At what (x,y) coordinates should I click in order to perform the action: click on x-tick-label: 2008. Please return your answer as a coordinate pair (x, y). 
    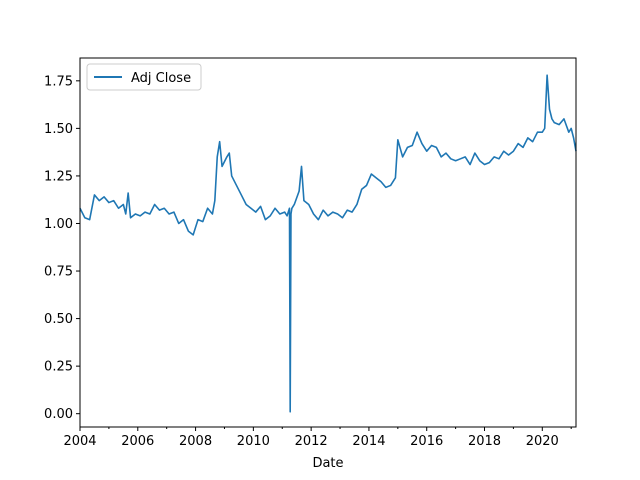
    Looking at the image, I should click on (195, 441).